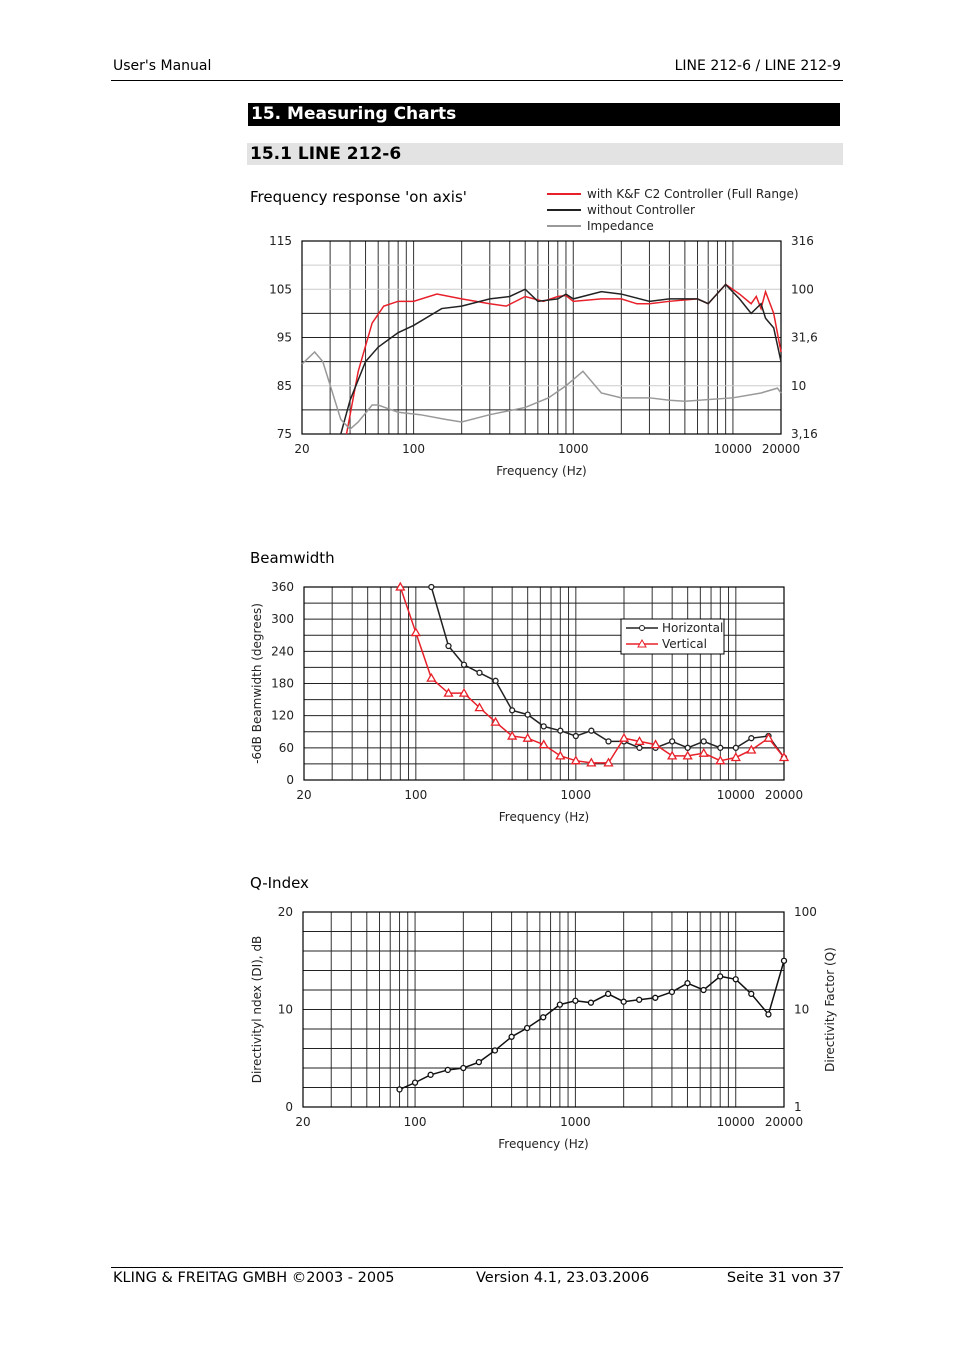 This screenshot has height=1351, width=954. Describe the element at coordinates (804, 434) in the screenshot. I see `y2-tick-label: 3,16` at that location.